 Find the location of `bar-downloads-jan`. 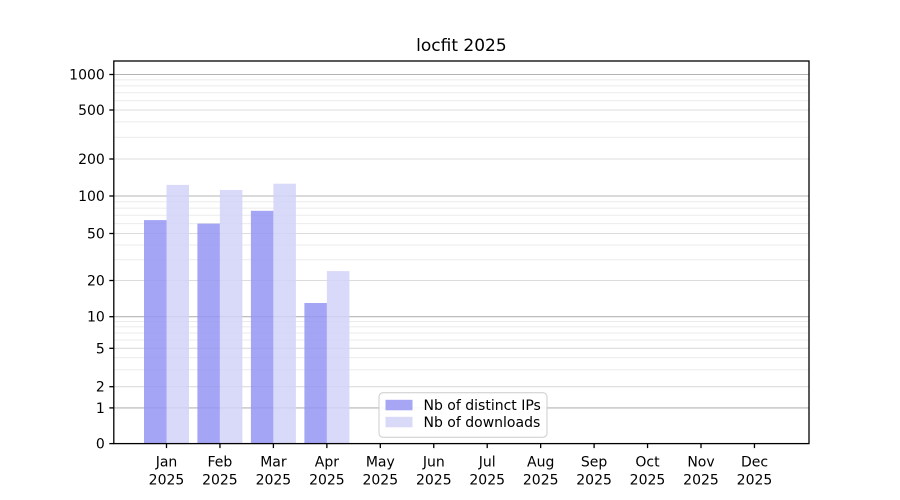

bar-downloads-jan is located at coordinates (177, 314).